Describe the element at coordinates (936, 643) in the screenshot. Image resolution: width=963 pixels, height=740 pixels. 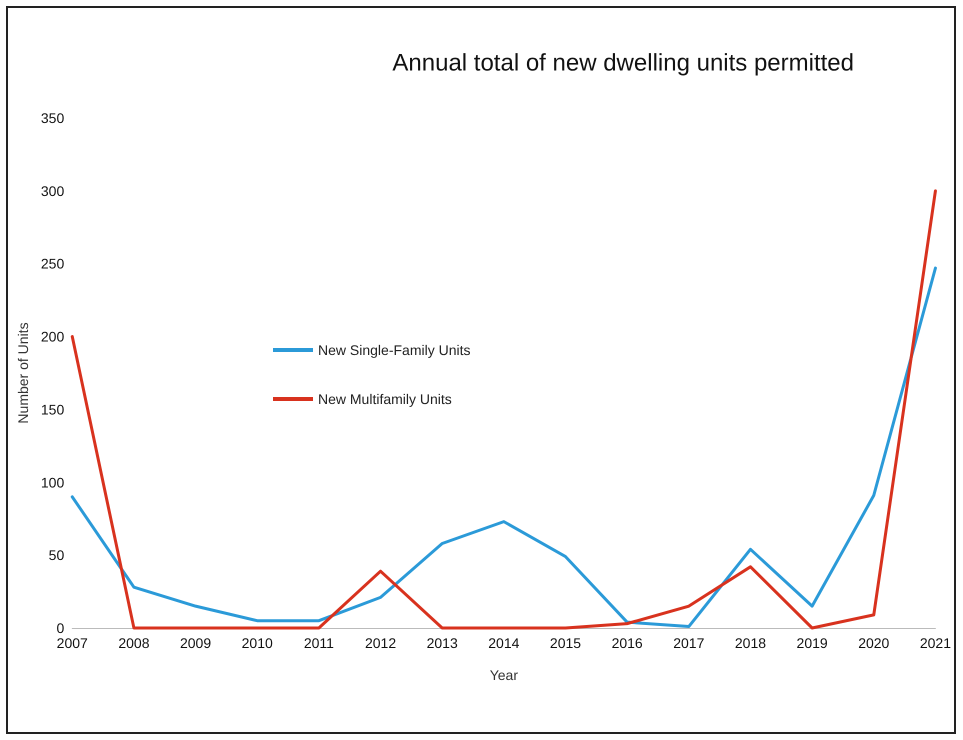
I see `x-tick-label: 2021` at that location.